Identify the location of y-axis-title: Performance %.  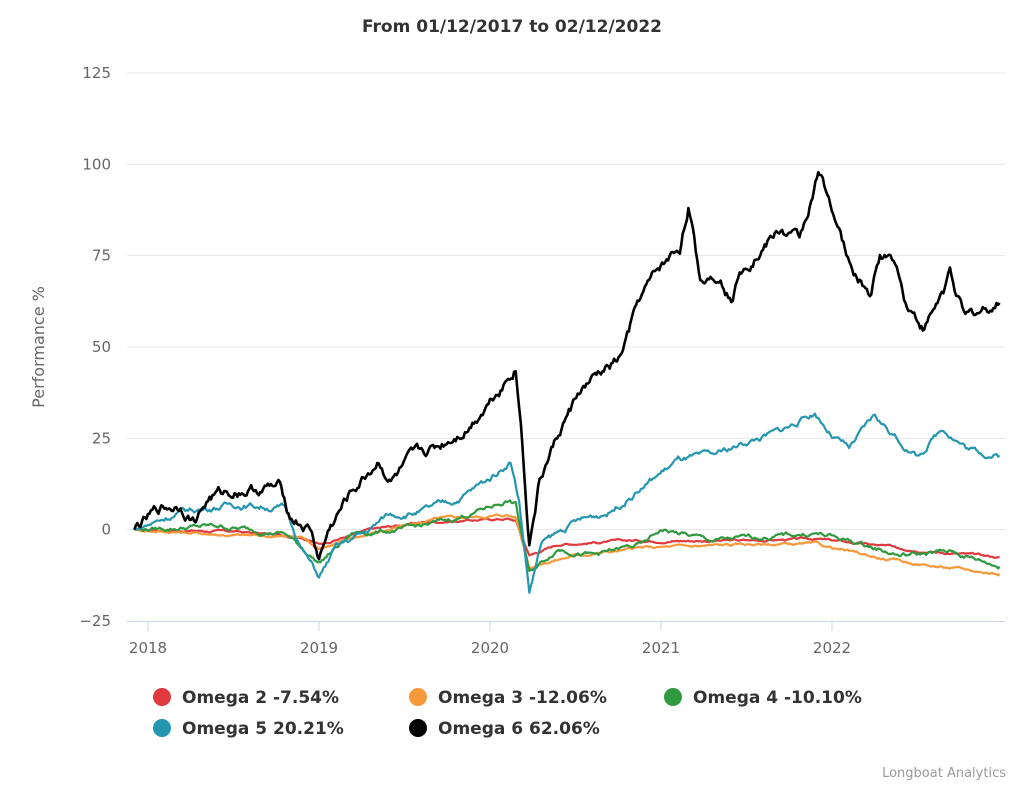
(38, 347).